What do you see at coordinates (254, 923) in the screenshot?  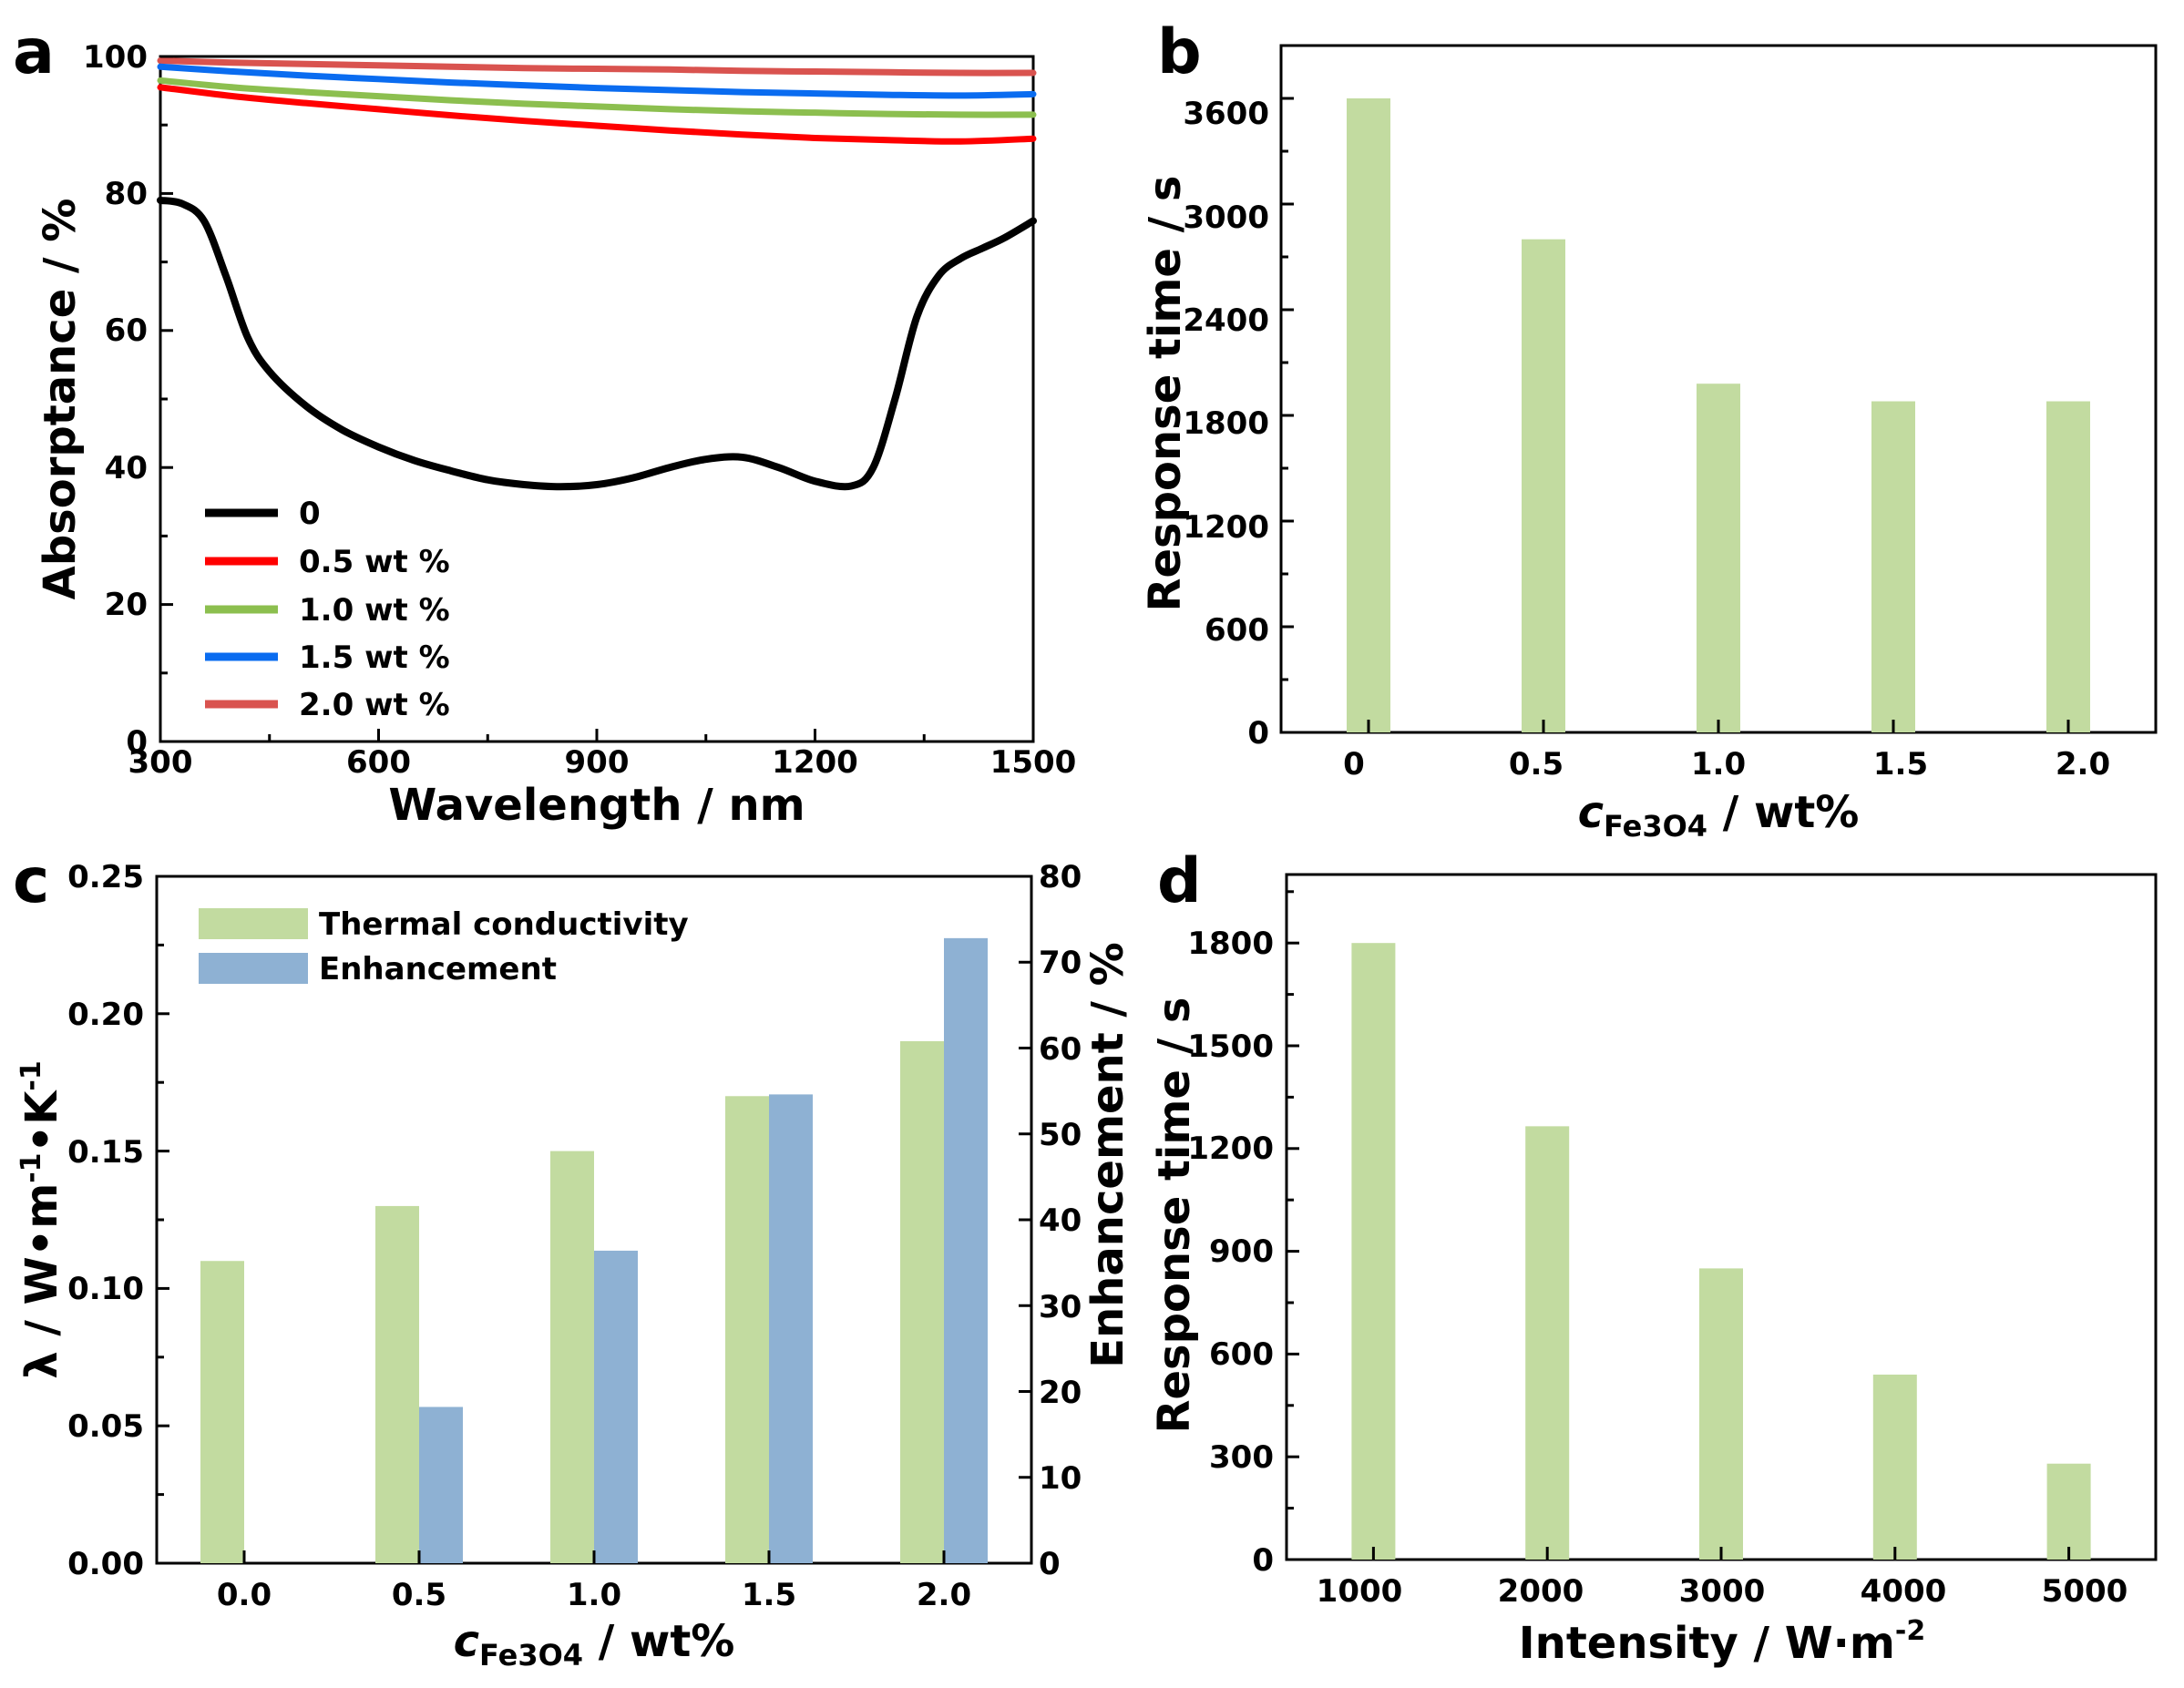 I see `legend-swatch-thermal` at bounding box center [254, 923].